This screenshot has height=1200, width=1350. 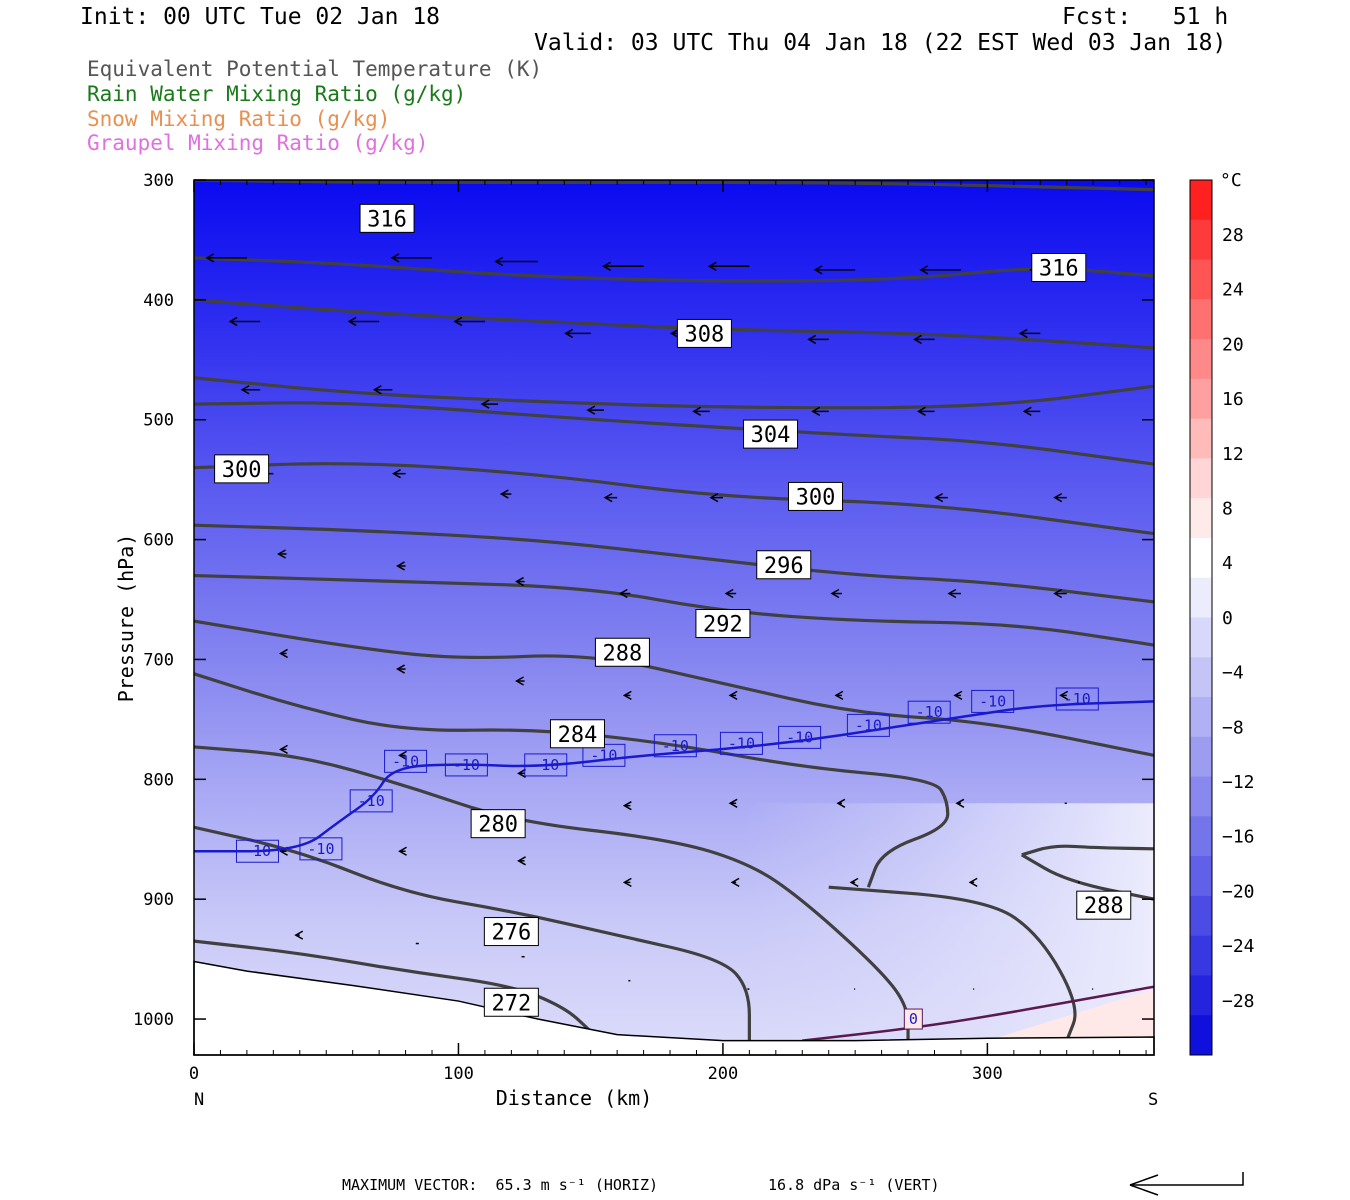 What do you see at coordinates (500, 1185) in the screenshot?
I see `max-vector-horiz: MAXIMUM VECTOR: 65.3 m s⁻¹ (HORIZ)` at bounding box center [500, 1185].